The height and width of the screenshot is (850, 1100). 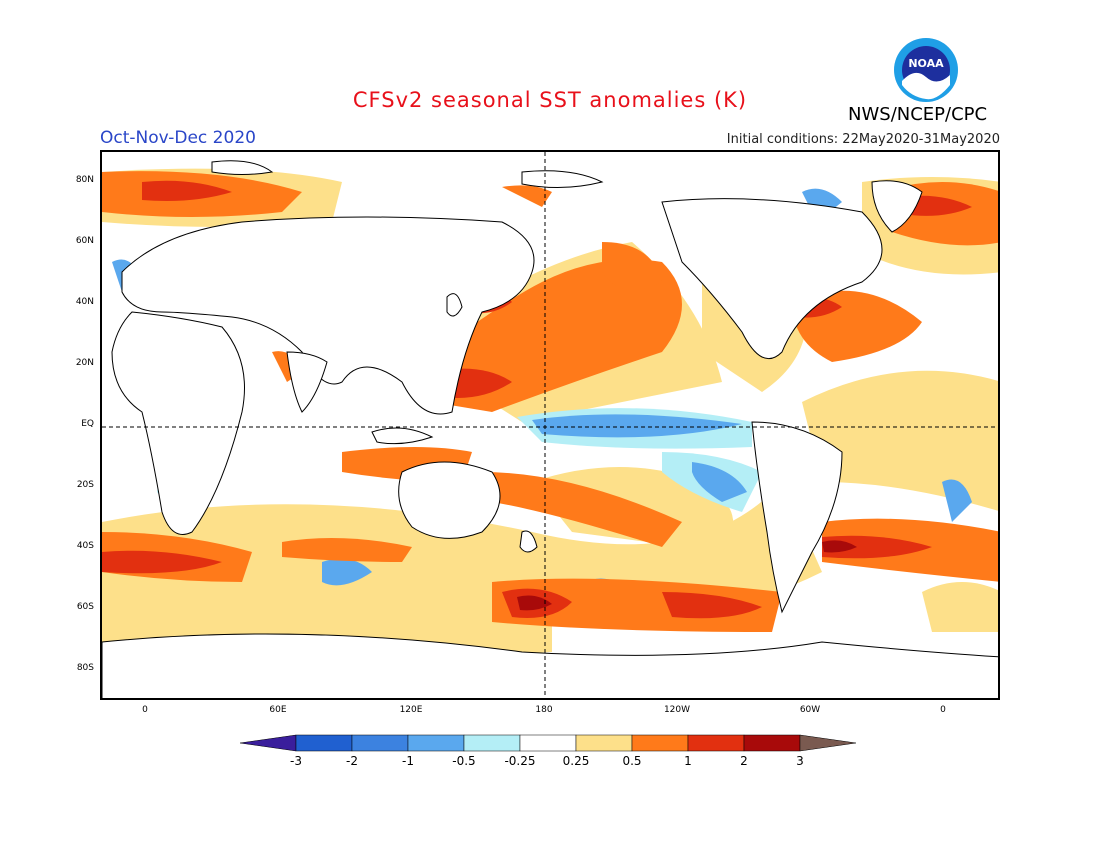 I want to click on noaa-logo-icon: NOAA, so click(x=926, y=70).